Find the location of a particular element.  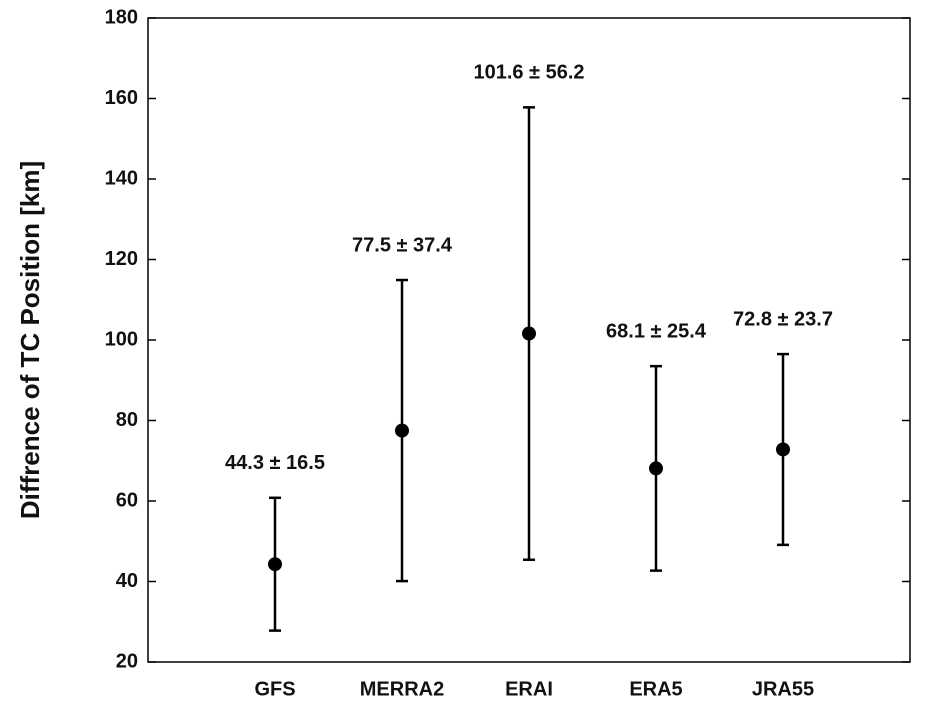

x-tick-label: ERA5 is located at coordinates (655, 689).